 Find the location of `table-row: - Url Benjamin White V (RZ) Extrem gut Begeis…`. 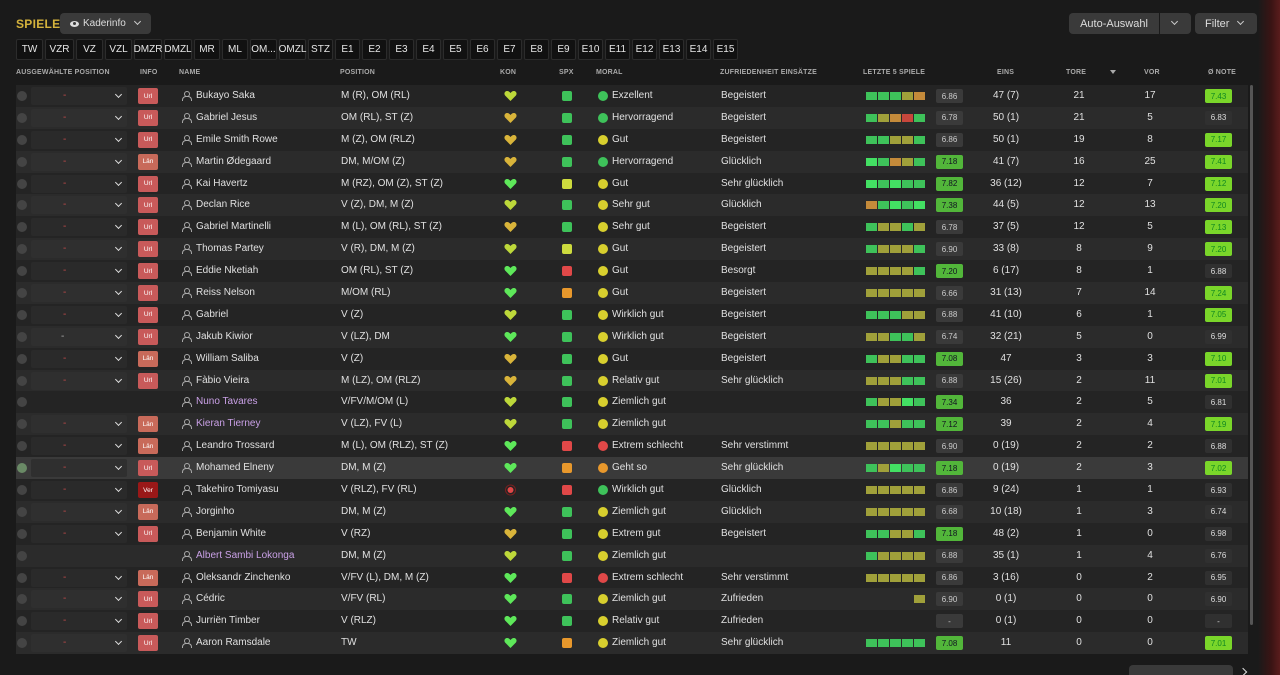

table-row: - Url Benjamin White V (RZ) Extrem gut Begeis… is located at coordinates (632, 533).